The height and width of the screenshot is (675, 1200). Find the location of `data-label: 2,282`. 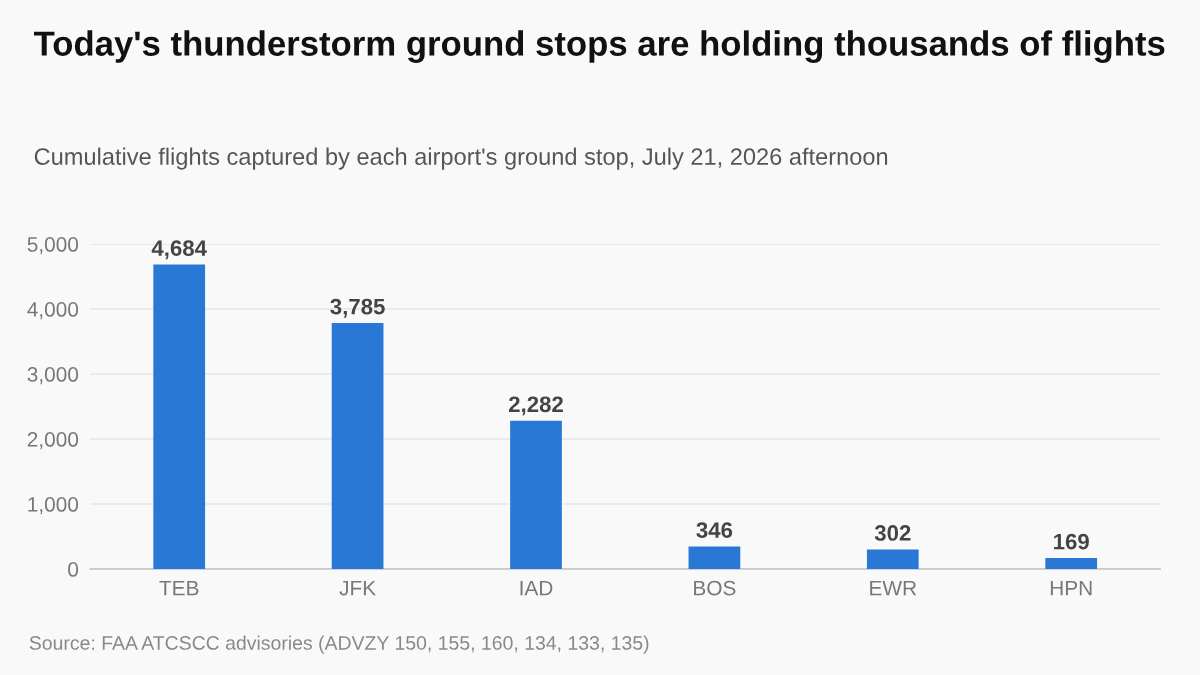

data-label: 2,282 is located at coordinates (535, 406).